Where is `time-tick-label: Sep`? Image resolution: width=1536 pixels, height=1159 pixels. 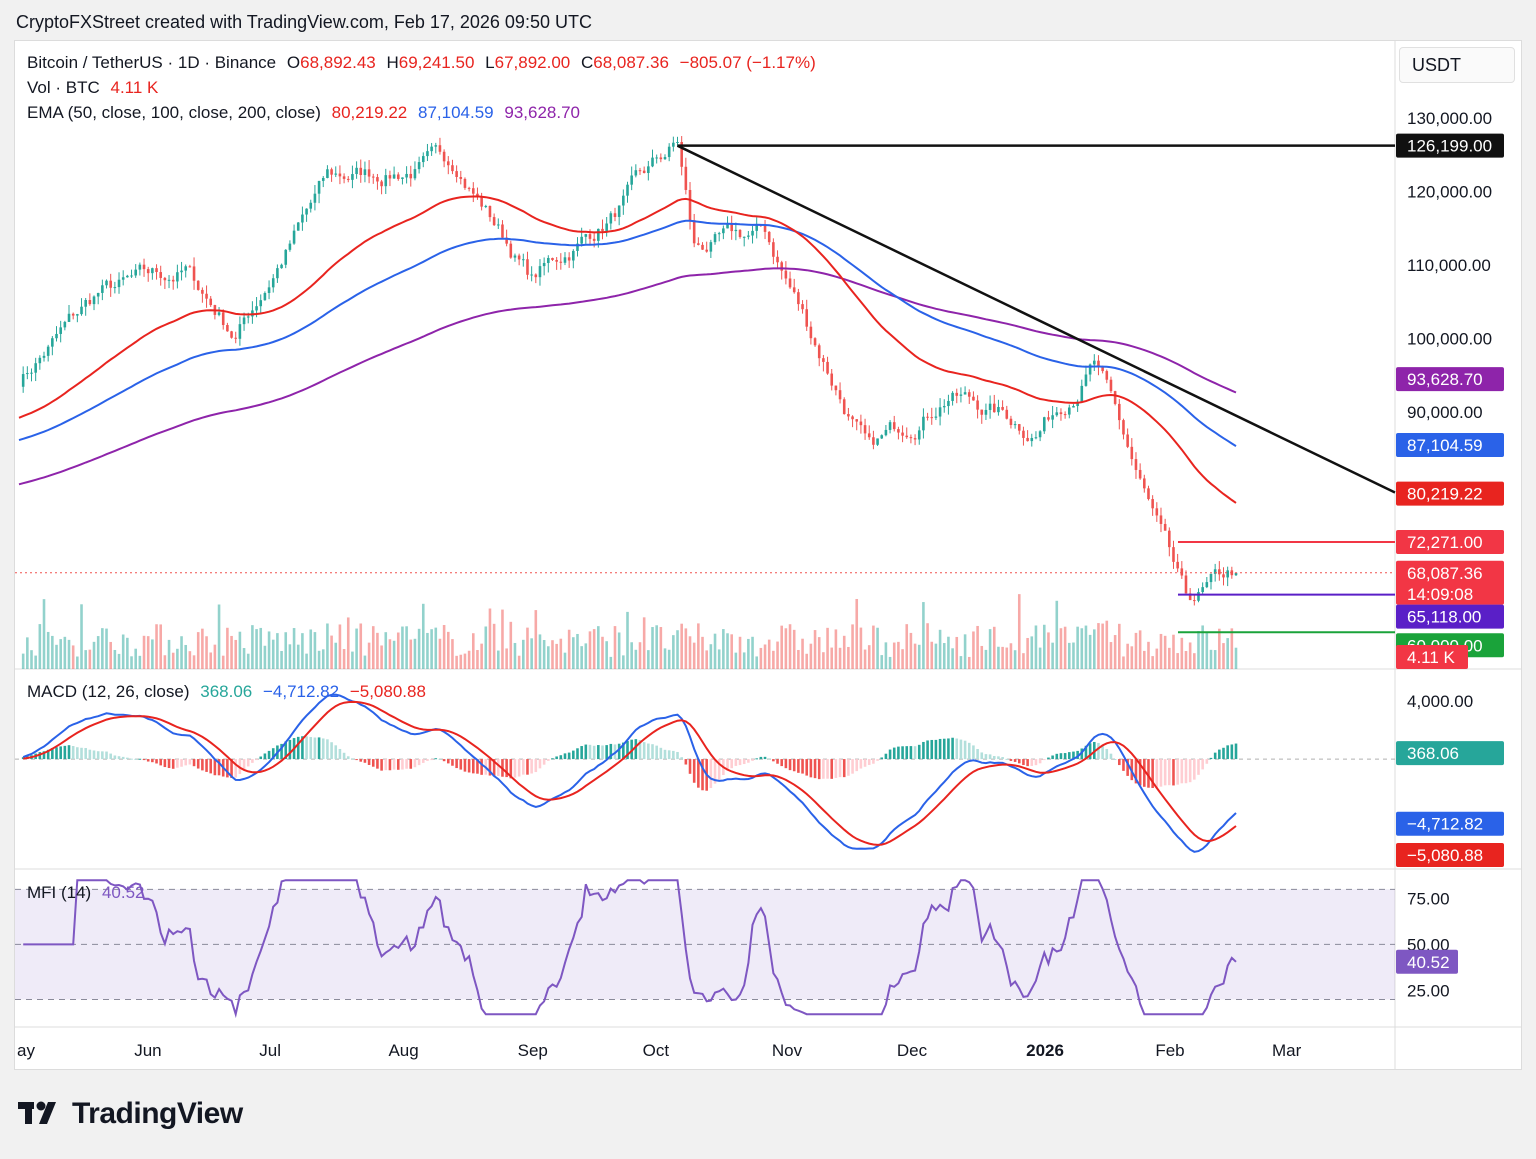
time-tick-label: Sep is located at coordinates (533, 1050).